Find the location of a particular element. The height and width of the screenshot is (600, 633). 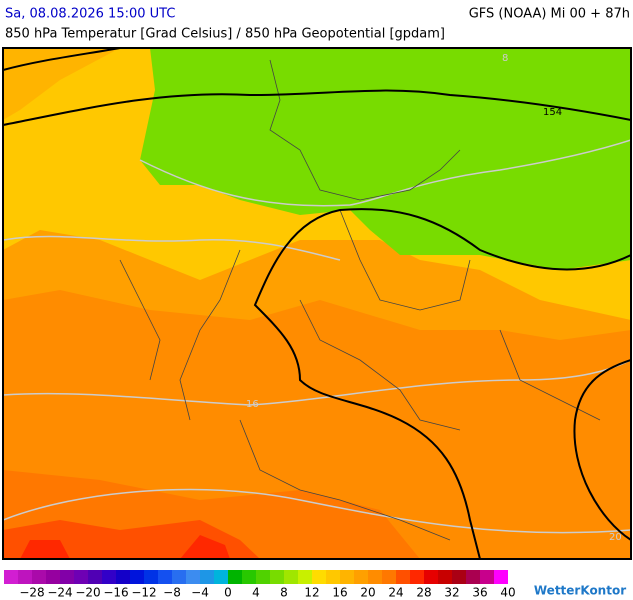

legend-label: −20 is located at coordinates (87, 593).